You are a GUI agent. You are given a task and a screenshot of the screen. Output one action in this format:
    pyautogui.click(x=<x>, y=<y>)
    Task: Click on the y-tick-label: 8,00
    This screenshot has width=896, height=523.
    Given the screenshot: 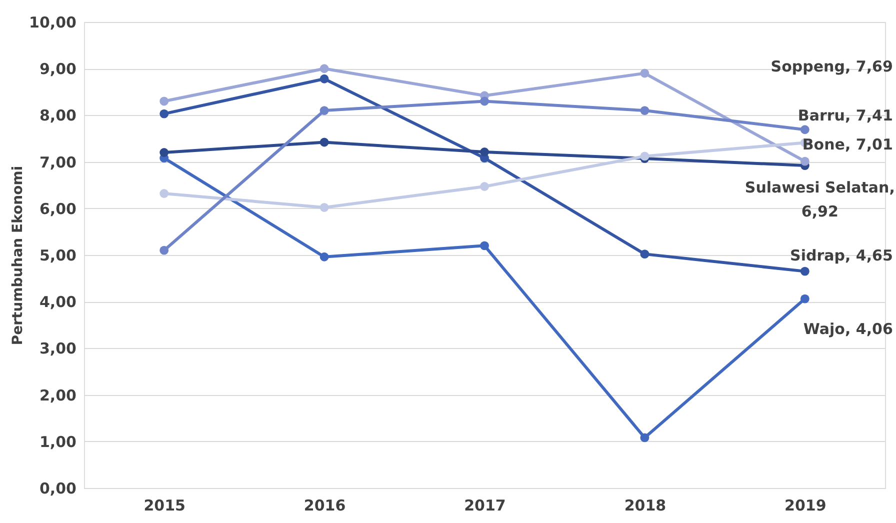 What is the action you would take?
    pyautogui.click(x=57, y=115)
    